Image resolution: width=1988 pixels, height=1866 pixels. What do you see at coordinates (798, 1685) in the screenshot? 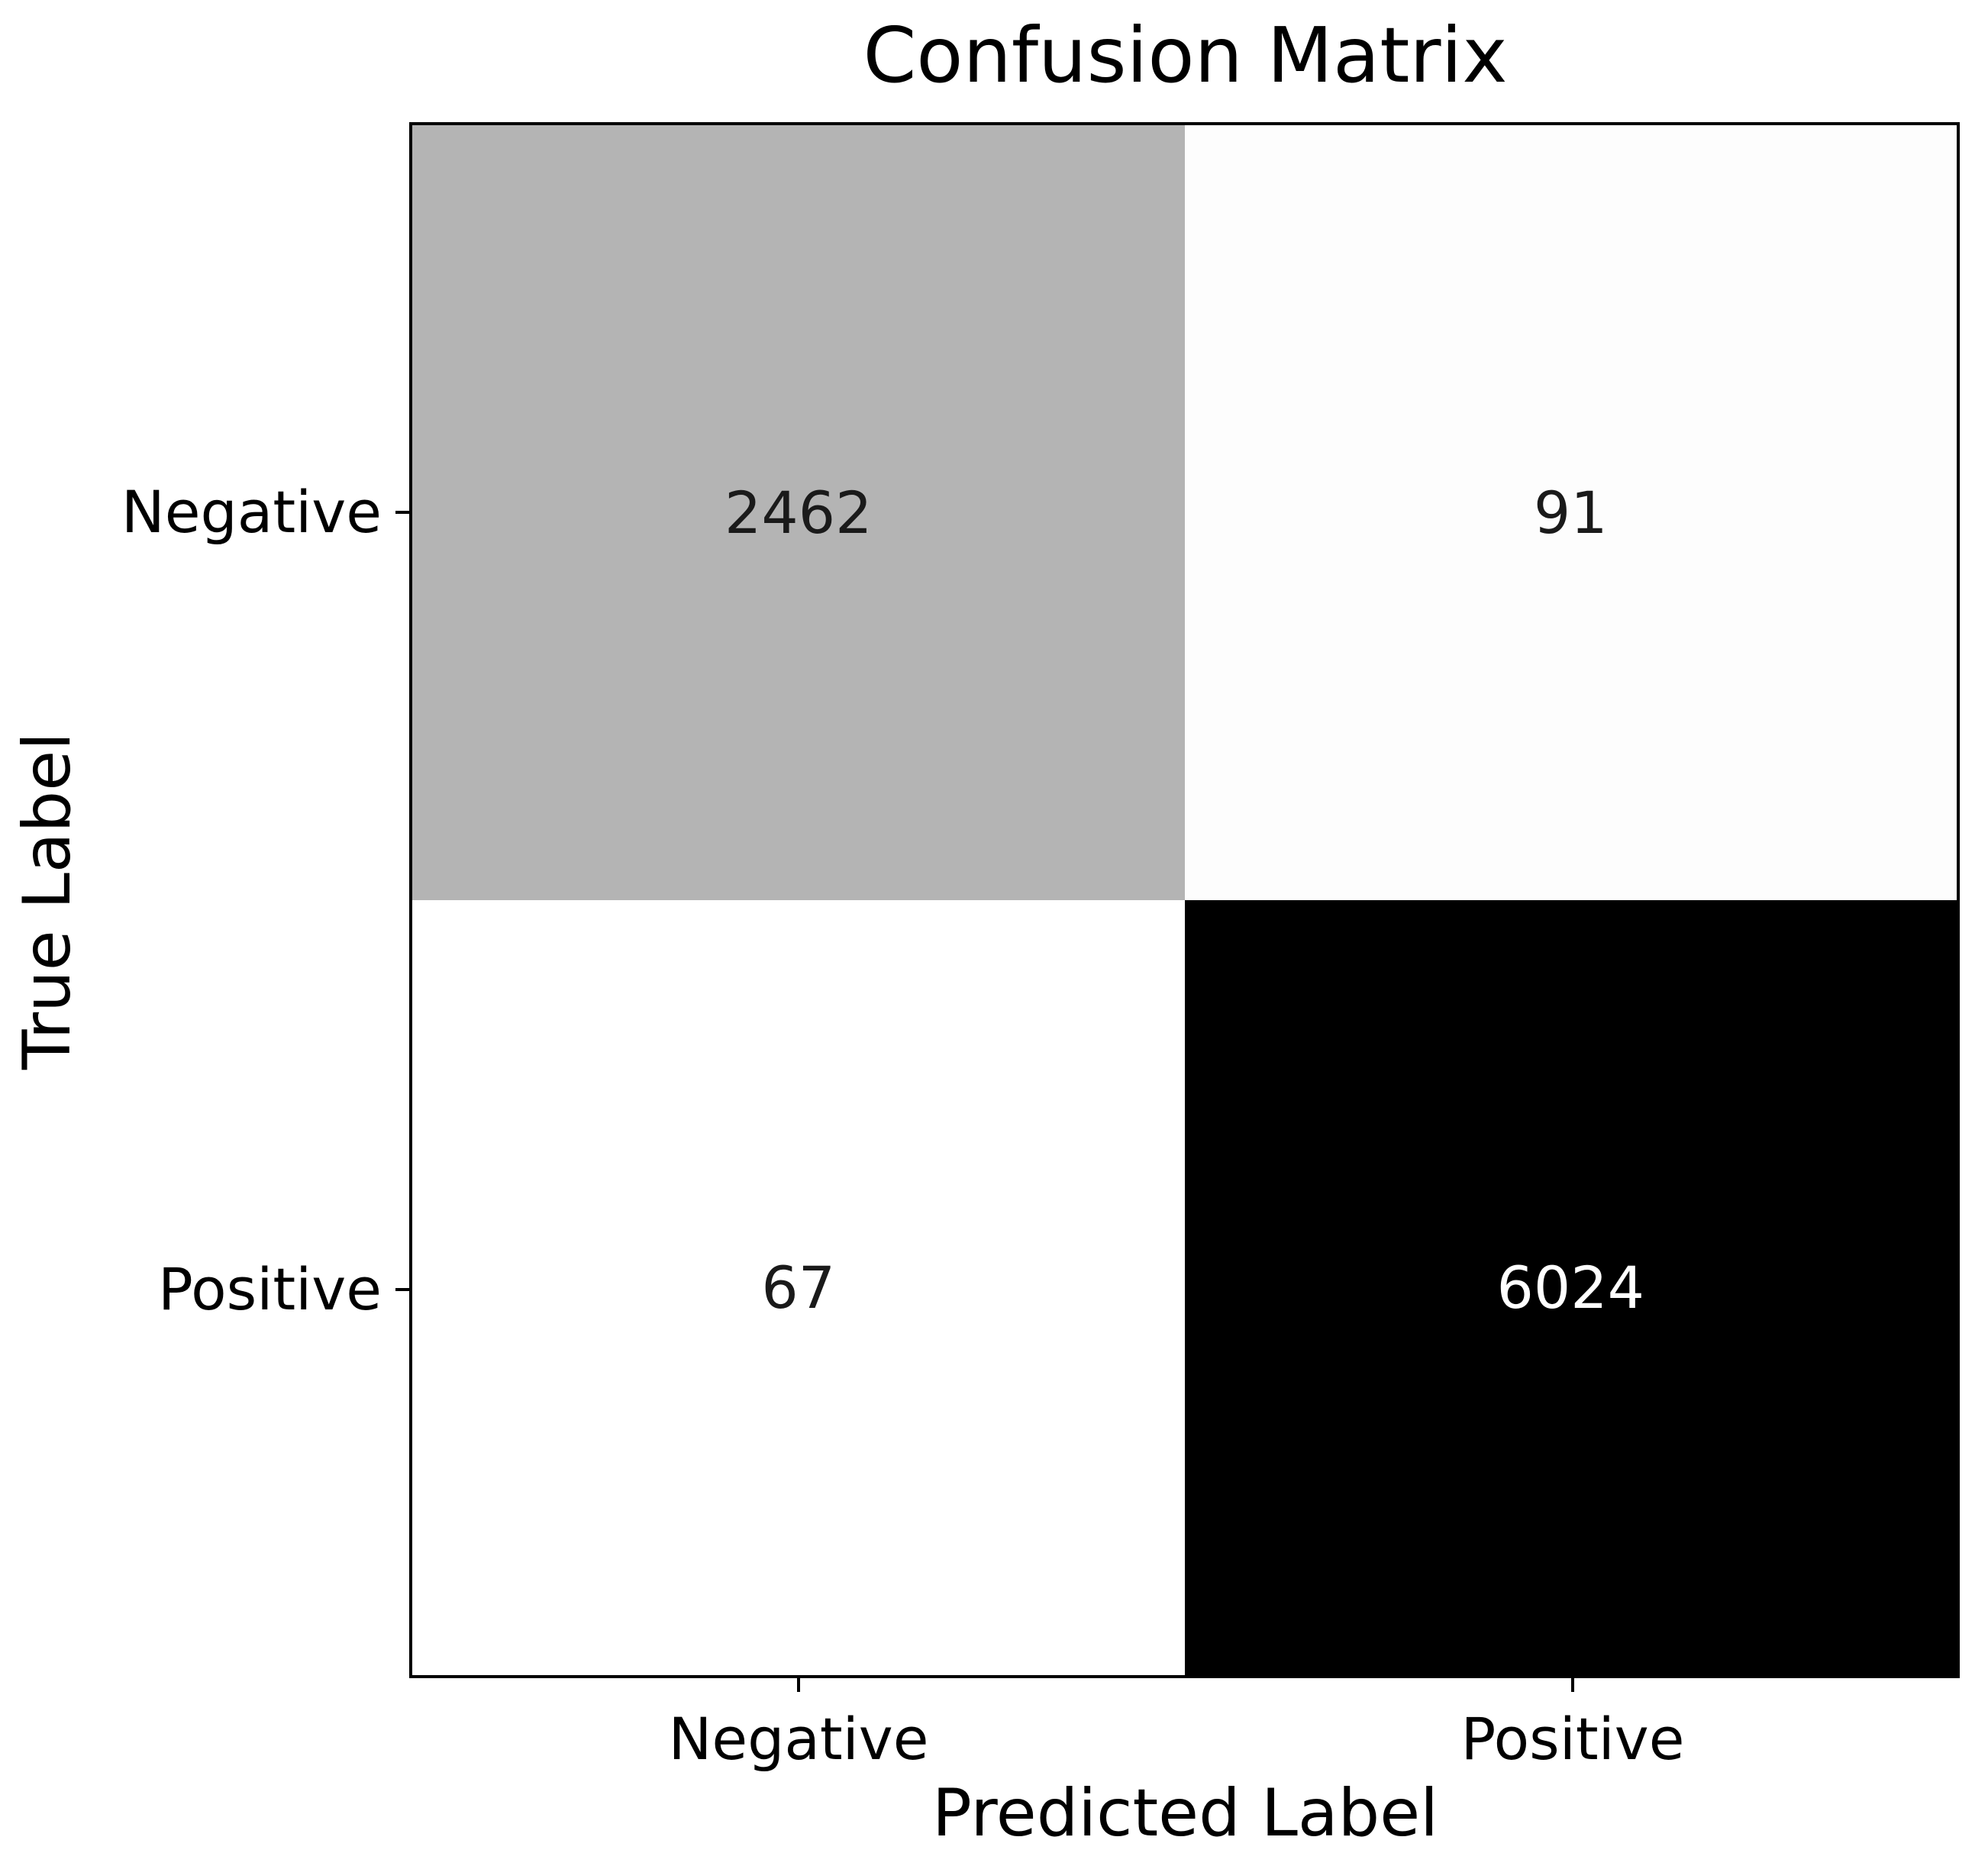
I see `x-tick-mark-negative` at bounding box center [798, 1685].